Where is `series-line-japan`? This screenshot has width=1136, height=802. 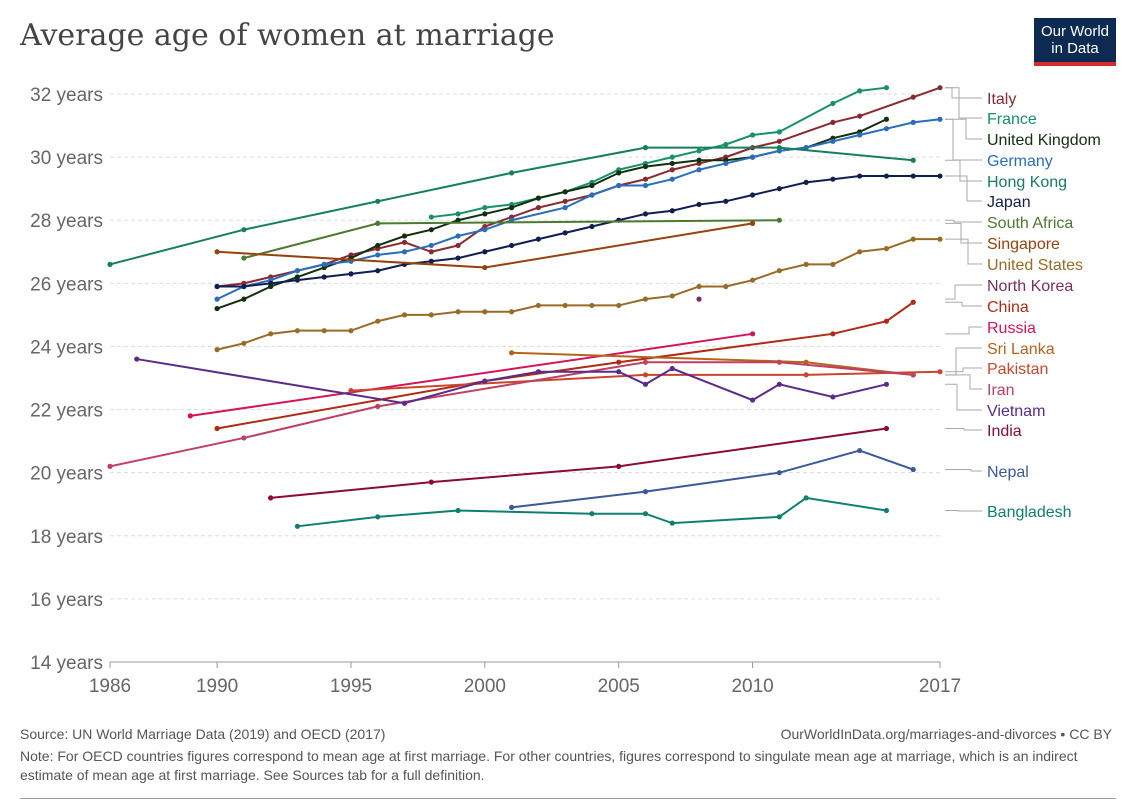
series-line-japan is located at coordinates (578, 231).